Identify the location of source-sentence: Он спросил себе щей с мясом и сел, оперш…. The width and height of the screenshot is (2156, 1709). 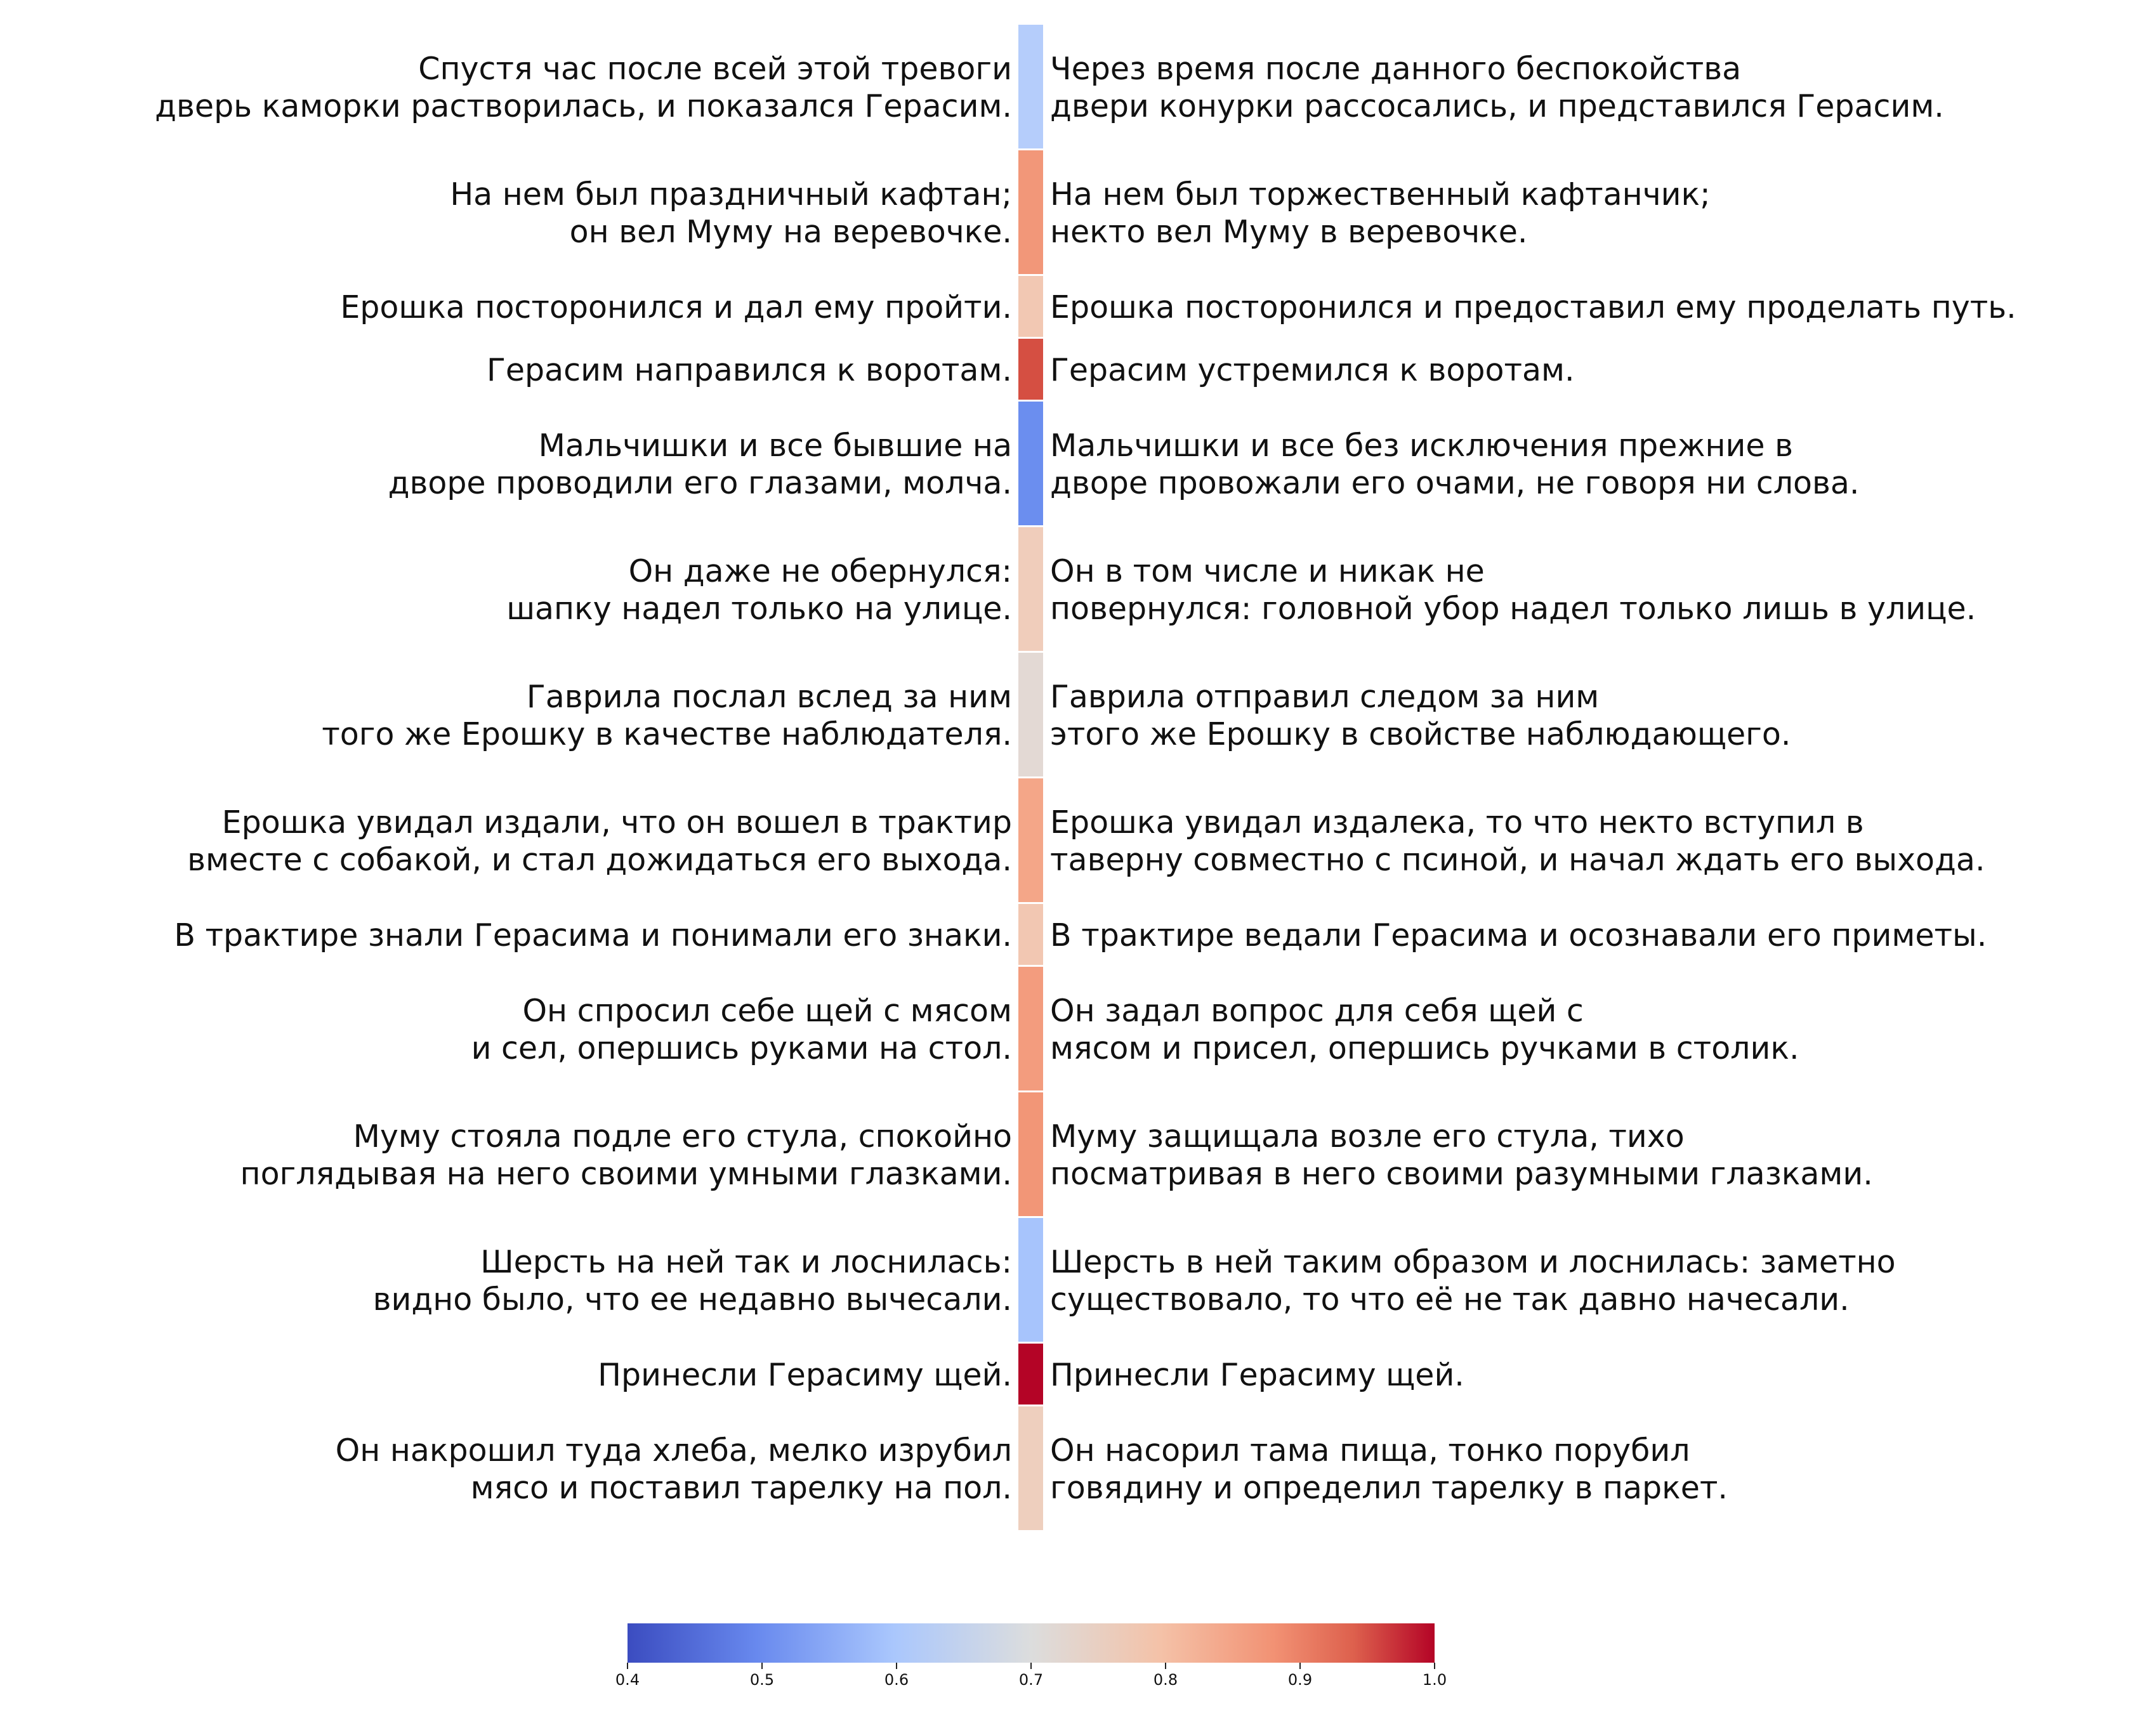
(742, 1029).